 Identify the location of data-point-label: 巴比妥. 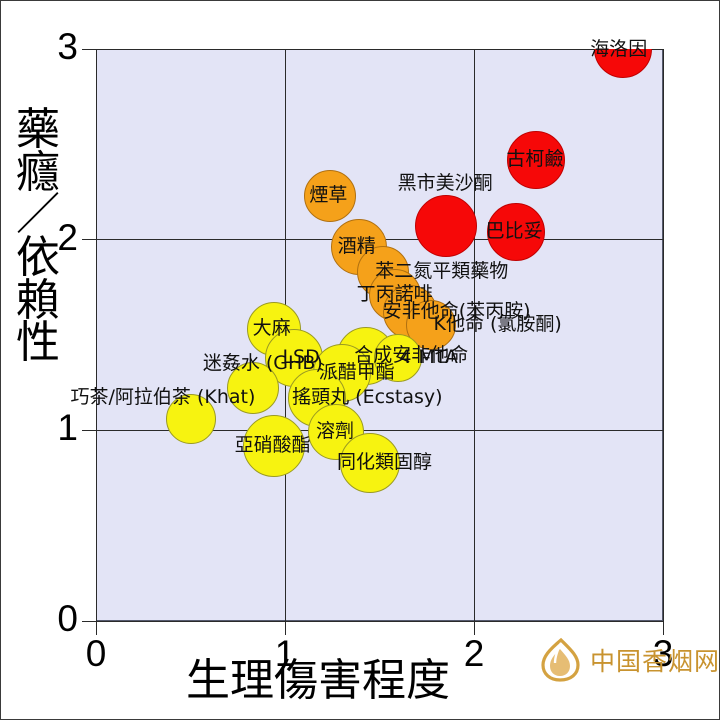
(514, 231).